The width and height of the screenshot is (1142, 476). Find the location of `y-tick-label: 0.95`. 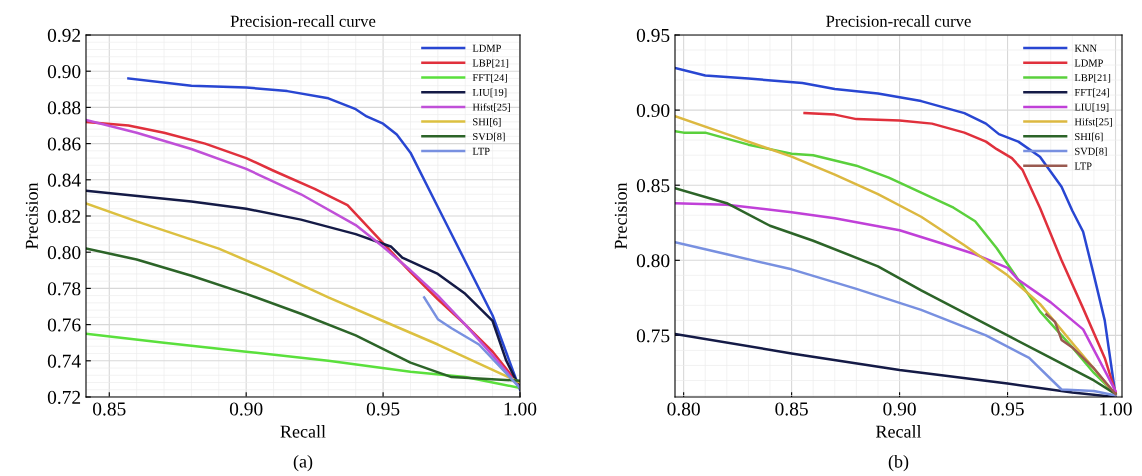

y-tick-label: 0.95 is located at coordinates (653, 35).